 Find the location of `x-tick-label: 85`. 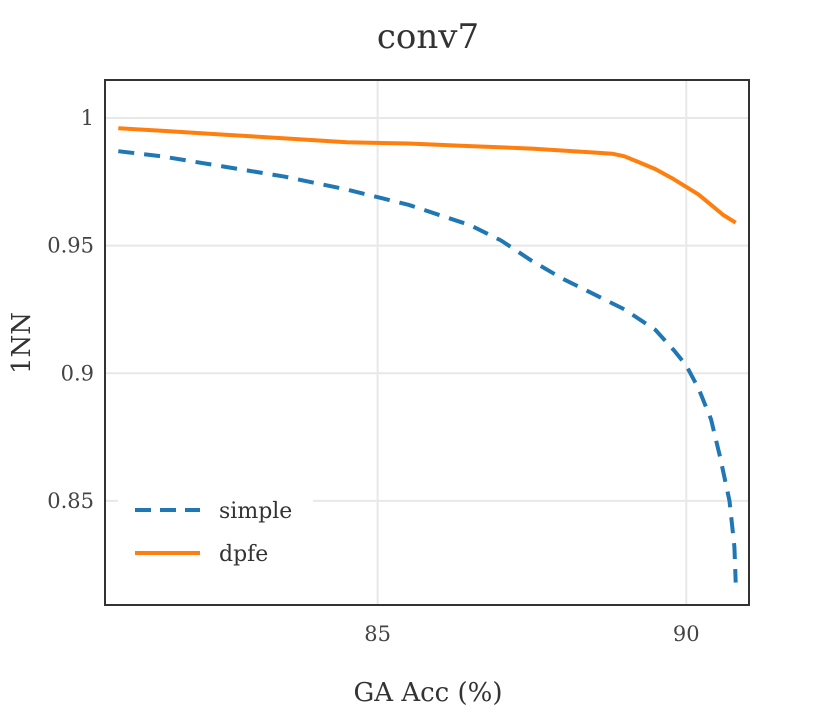

x-tick-label: 85 is located at coordinates (377, 634).